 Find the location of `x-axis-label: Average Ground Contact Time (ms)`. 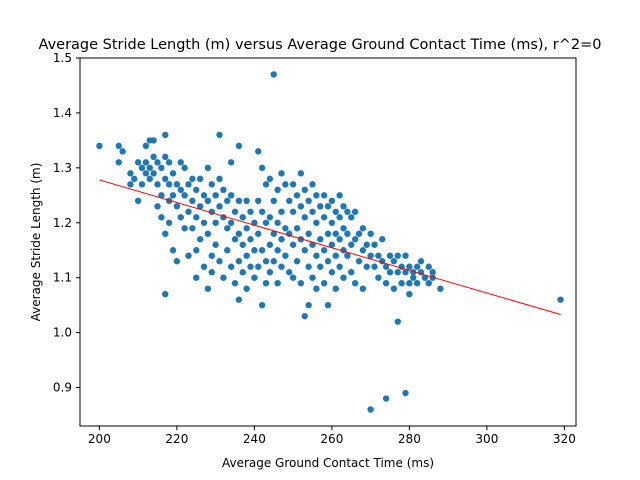

x-axis-label: Average Ground Contact Time (ms) is located at coordinates (328, 463).